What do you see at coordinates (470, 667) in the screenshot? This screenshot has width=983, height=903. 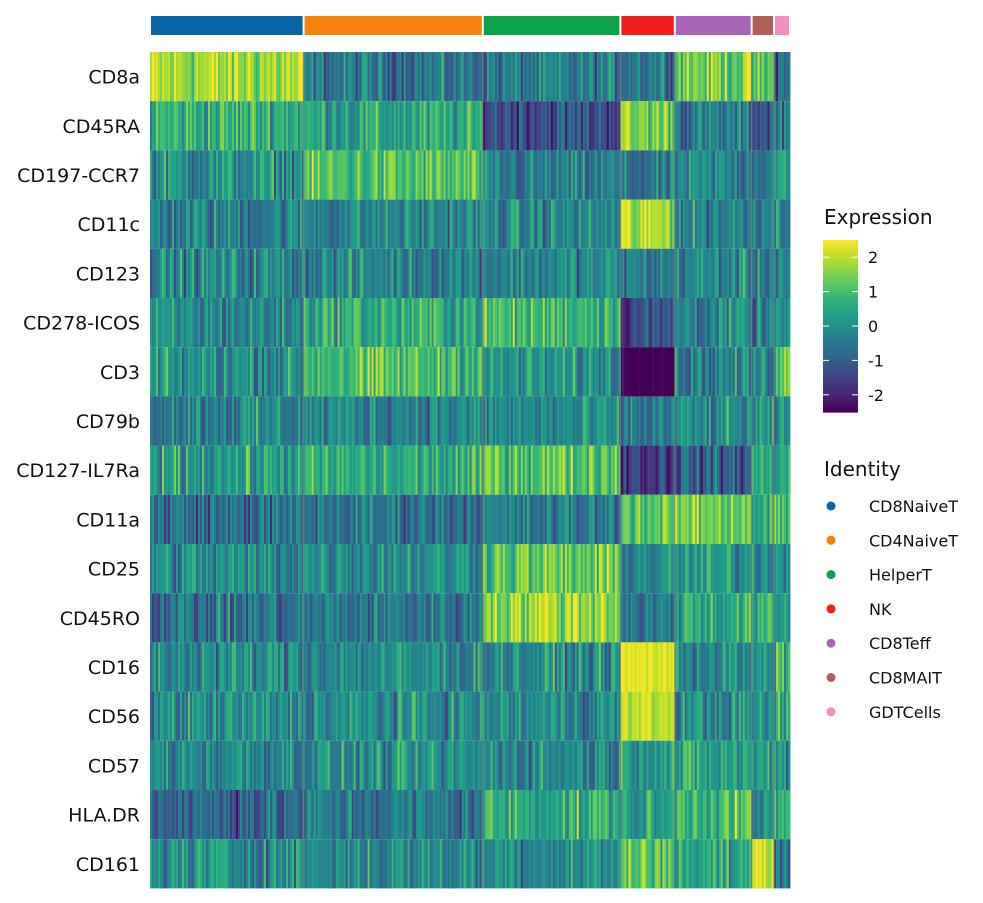 I see `heatmap-row-cd16` at bounding box center [470, 667].